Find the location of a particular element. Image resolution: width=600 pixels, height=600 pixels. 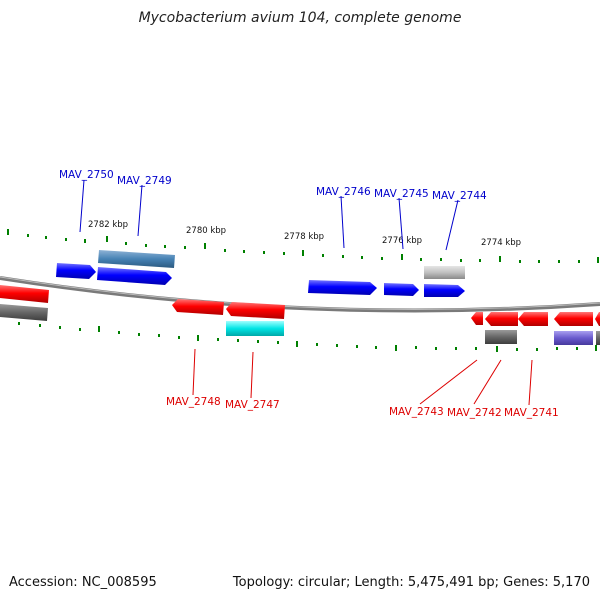

cog-block-gray-left is located at coordinates (24, 312).